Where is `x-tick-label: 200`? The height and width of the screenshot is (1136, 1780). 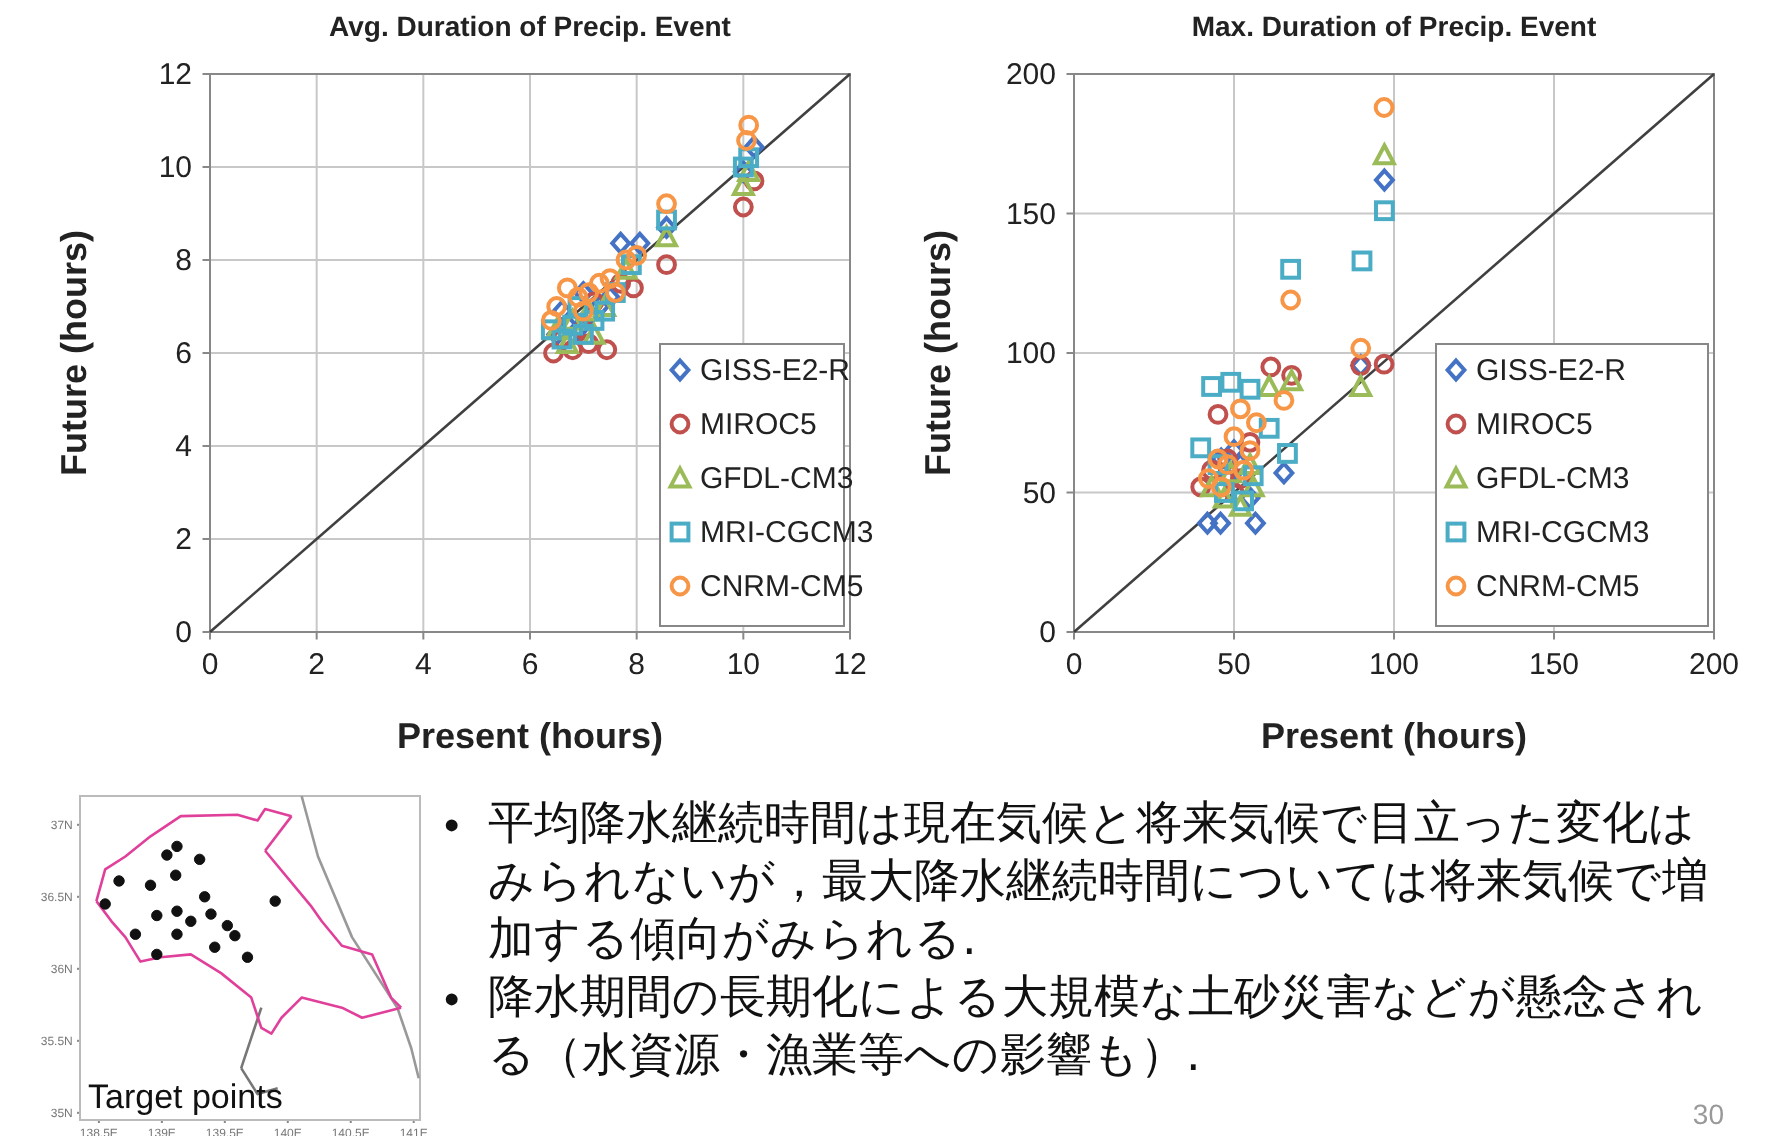
x-tick-label: 200 is located at coordinates (1714, 665).